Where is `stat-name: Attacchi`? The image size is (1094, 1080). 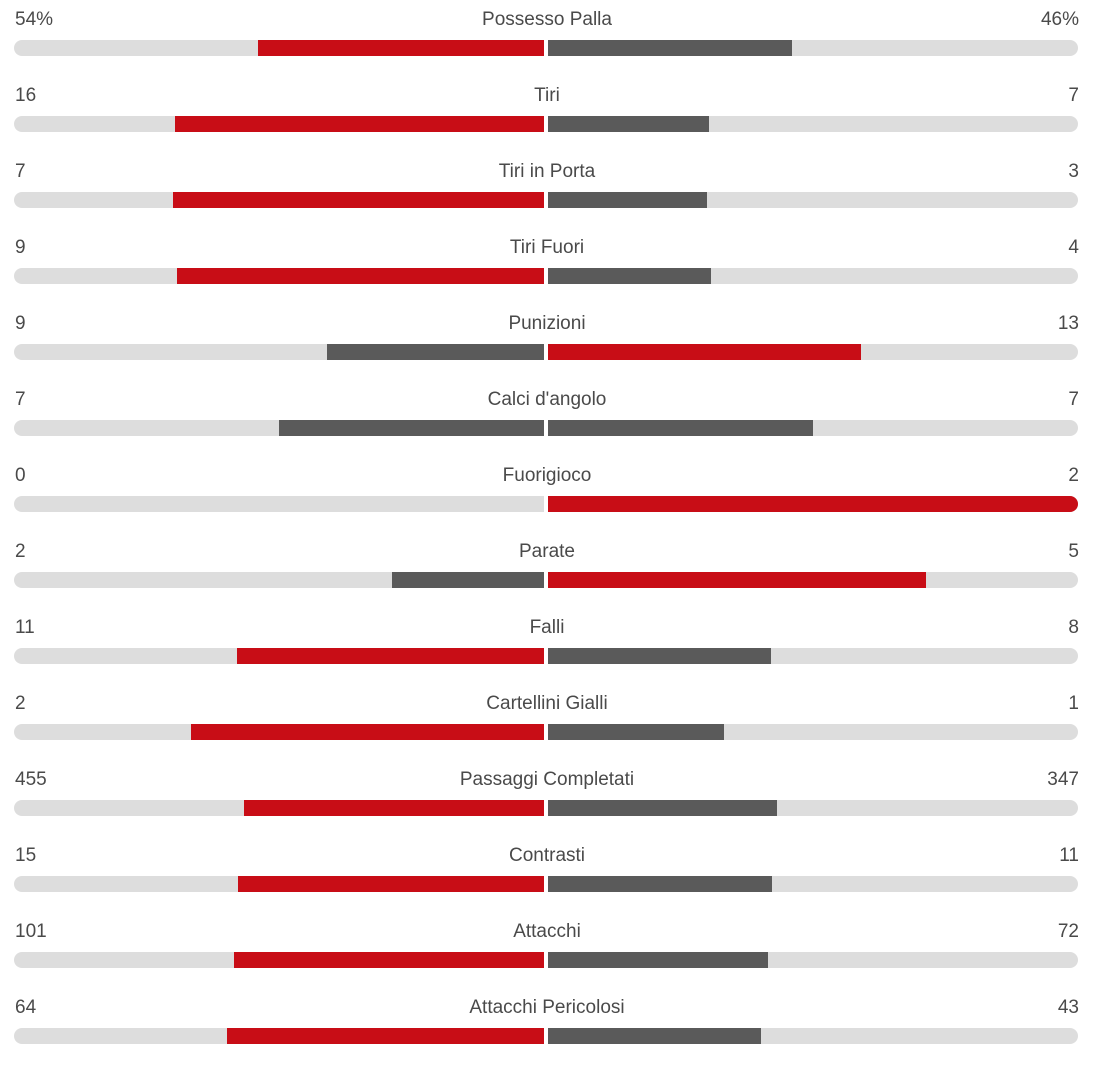
stat-name: Attacchi is located at coordinates (547, 932).